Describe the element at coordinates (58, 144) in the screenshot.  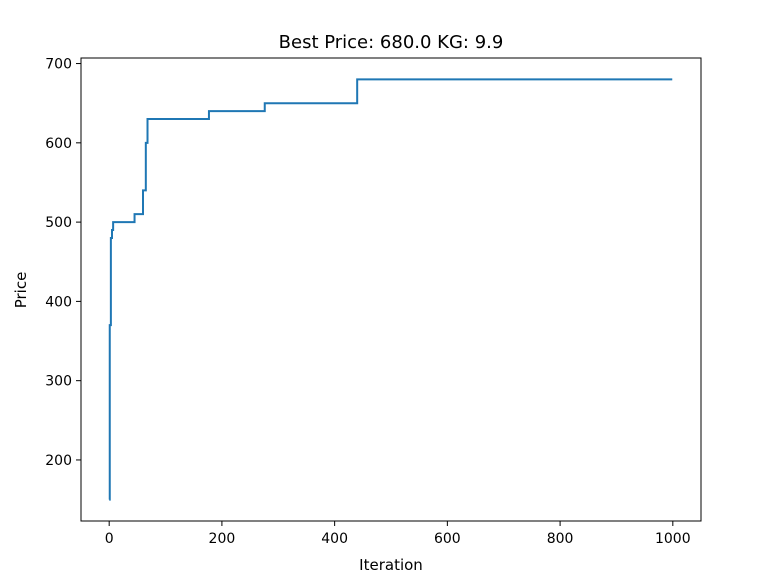
I see `y-tick-label: 600` at that location.